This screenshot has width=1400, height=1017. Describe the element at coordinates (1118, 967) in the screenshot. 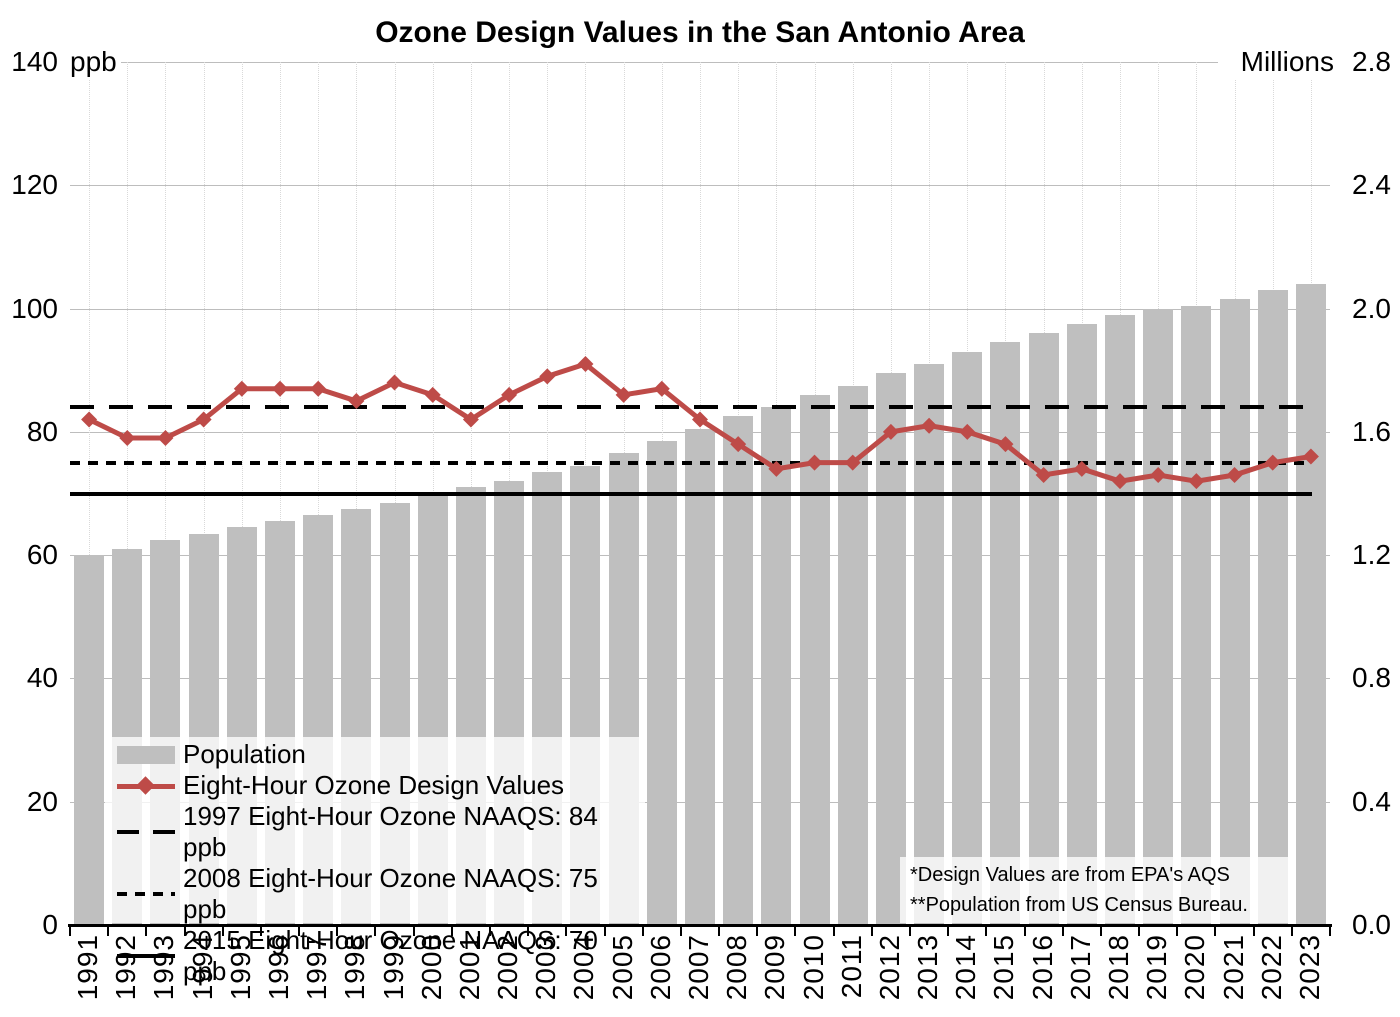

I see `x-axis-label-2018: 2018` at that location.